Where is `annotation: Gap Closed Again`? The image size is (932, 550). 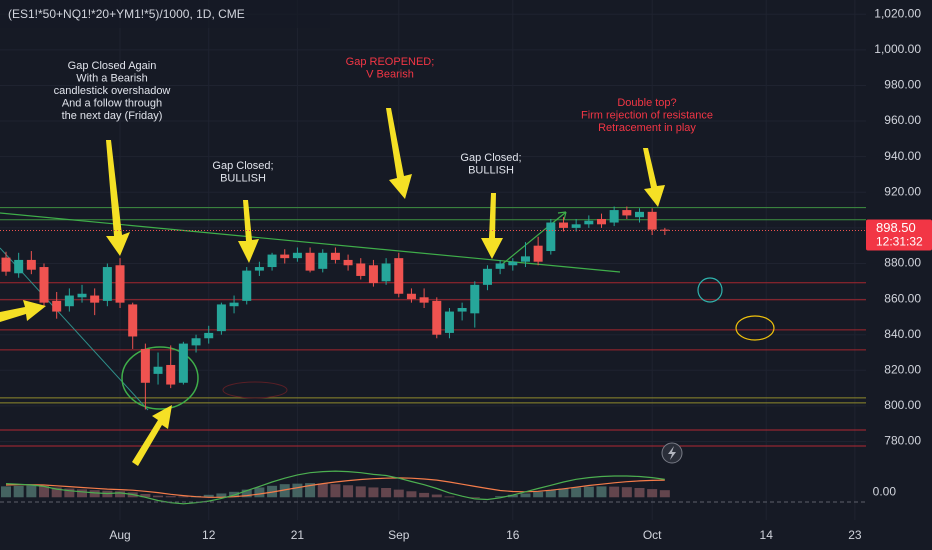
annotation: Gap Closed Again is located at coordinates (112, 66).